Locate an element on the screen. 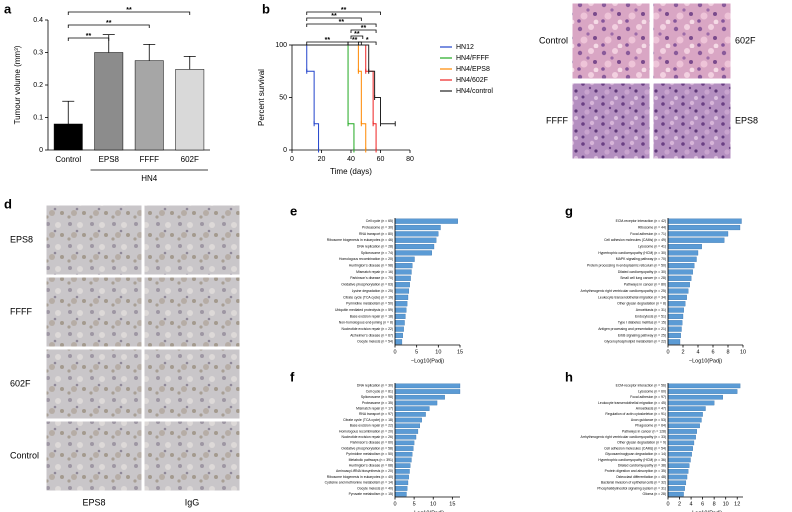 The image size is (792, 512). ihc-row-label: Control is located at coordinates (24, 455).